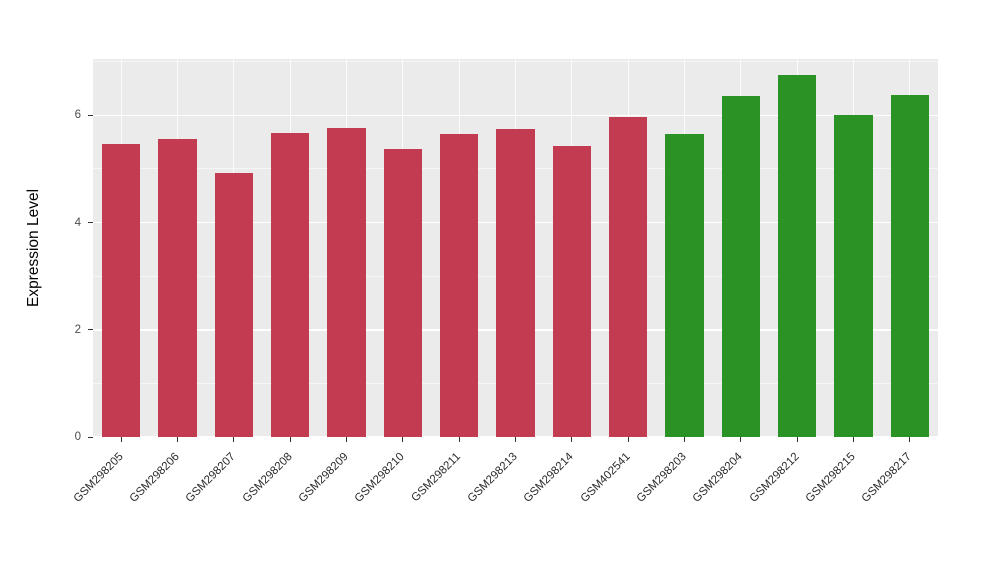 The image size is (1000, 580). Describe the element at coordinates (323, 477) in the screenshot. I see `x-tick-label: GSM298209` at that location.